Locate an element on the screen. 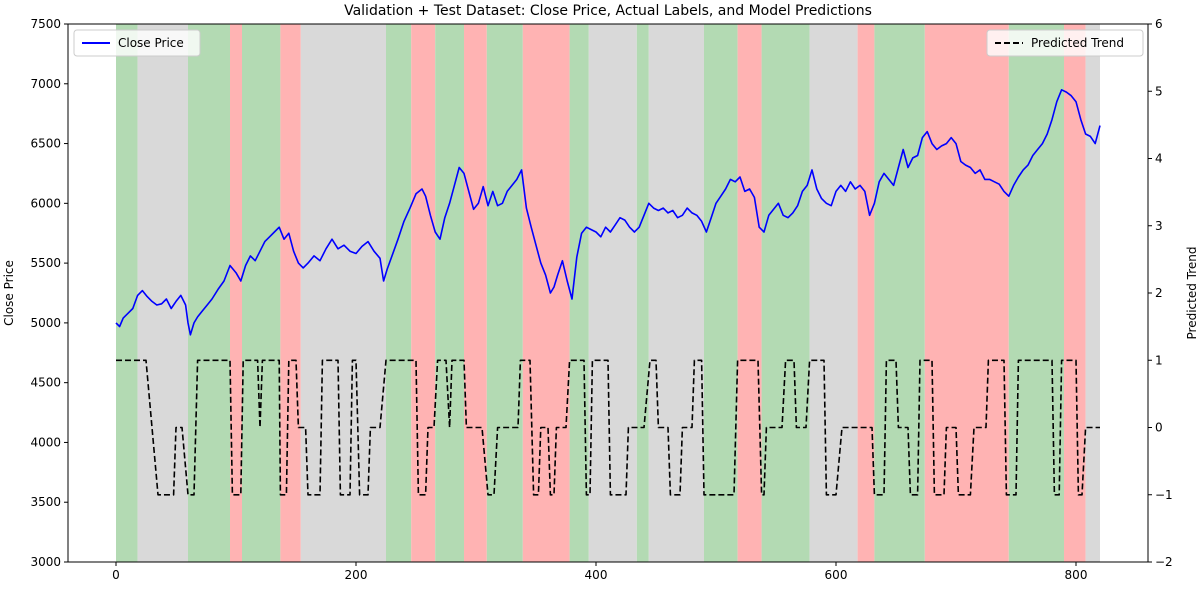 This screenshot has height=592, width=1204. x-tick-label-0: 0 is located at coordinates (116, 575).